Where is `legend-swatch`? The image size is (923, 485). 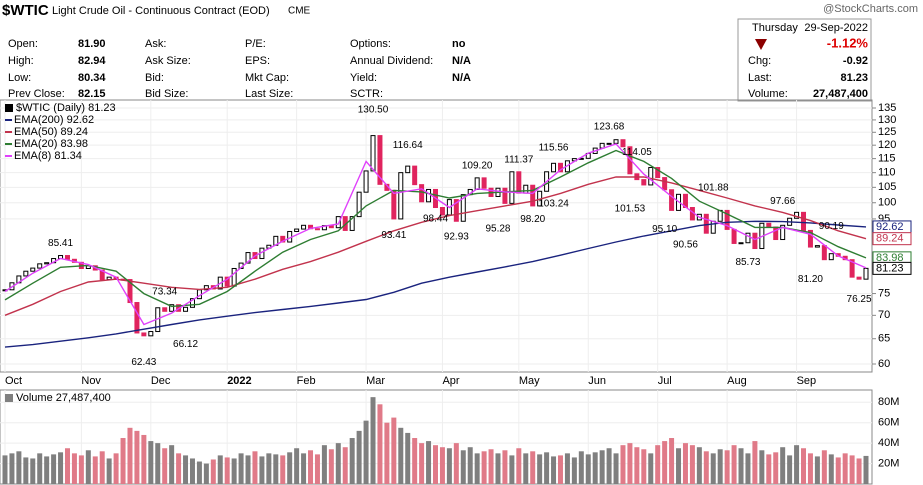 legend-swatch is located at coordinates (9, 398).